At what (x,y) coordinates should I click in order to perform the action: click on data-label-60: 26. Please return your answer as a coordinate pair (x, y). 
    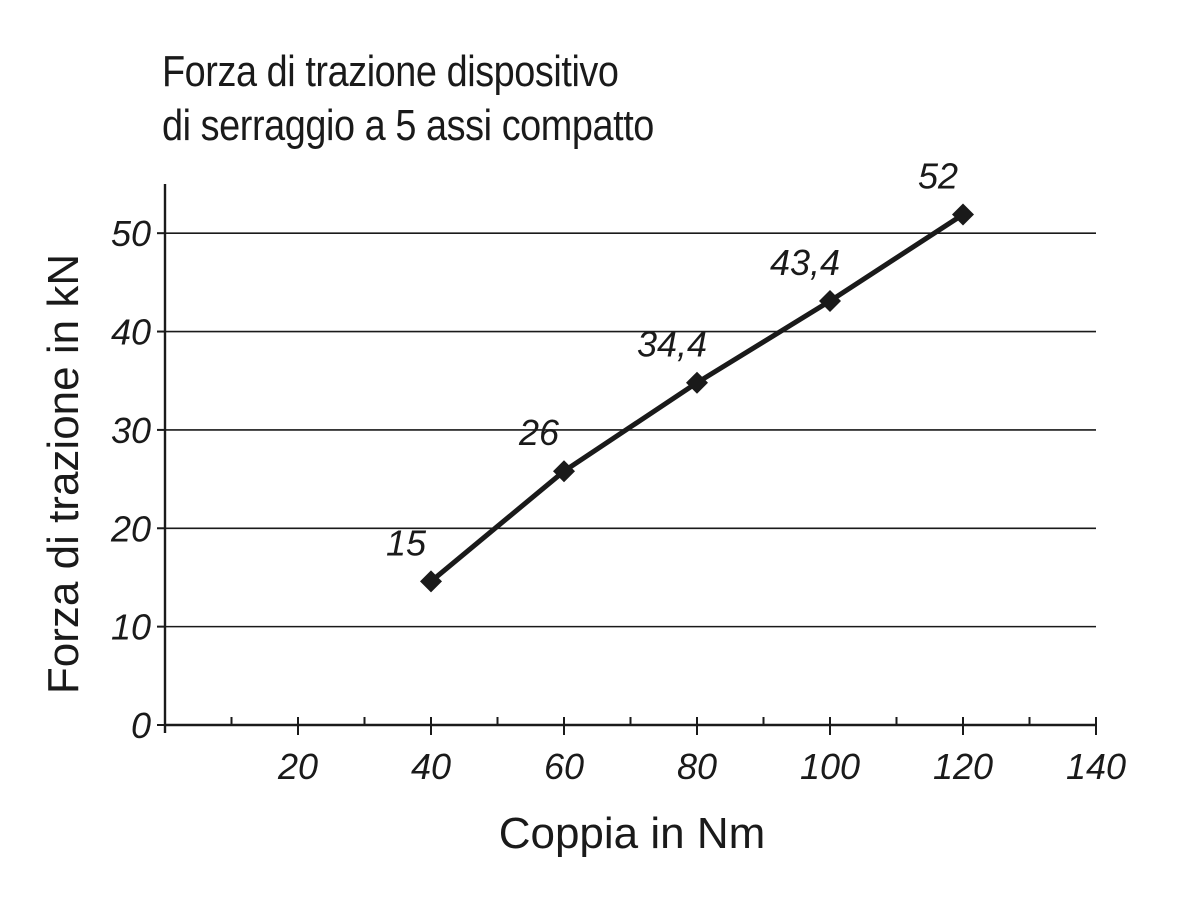
    Looking at the image, I should click on (539, 432).